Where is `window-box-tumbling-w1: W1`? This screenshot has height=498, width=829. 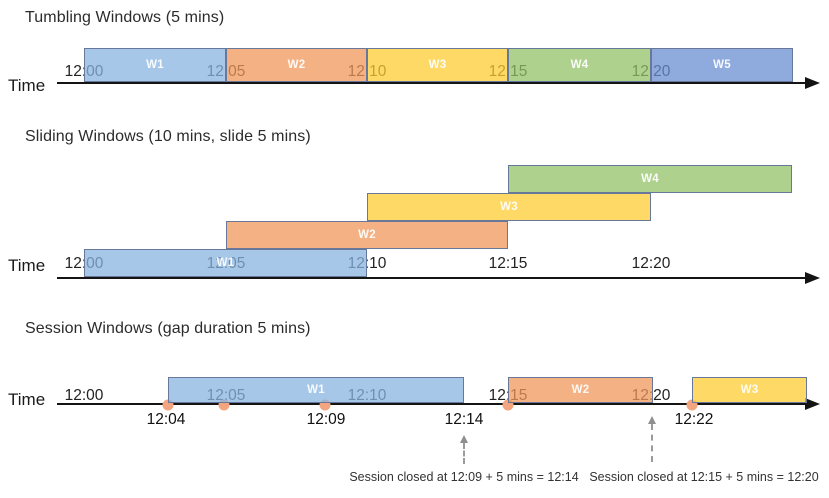
window-box-tumbling-w1: W1 is located at coordinates (155, 65).